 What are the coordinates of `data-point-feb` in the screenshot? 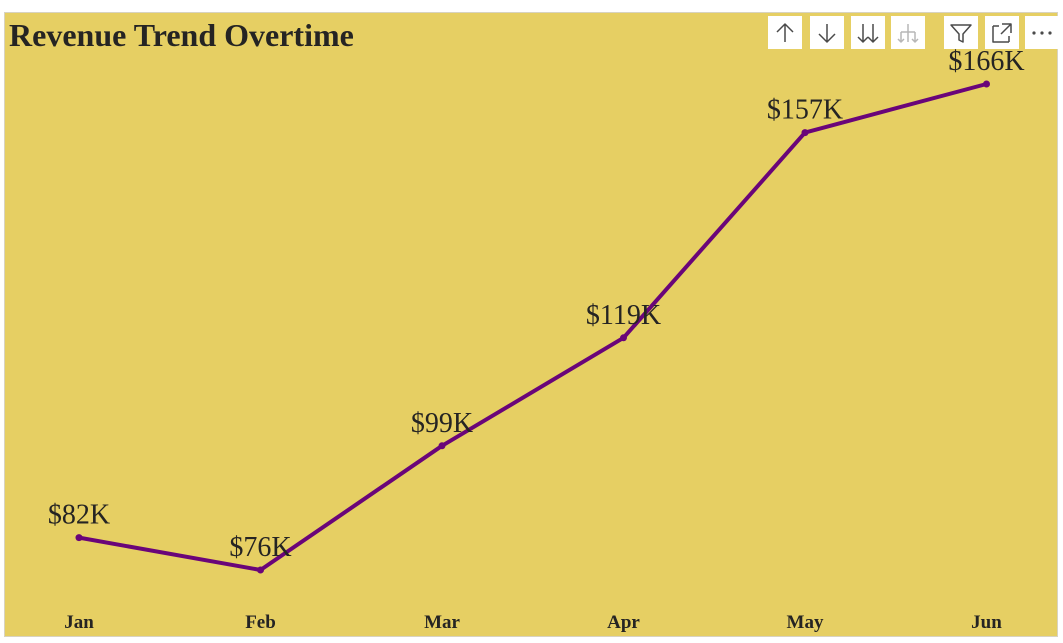 It's located at (260, 570).